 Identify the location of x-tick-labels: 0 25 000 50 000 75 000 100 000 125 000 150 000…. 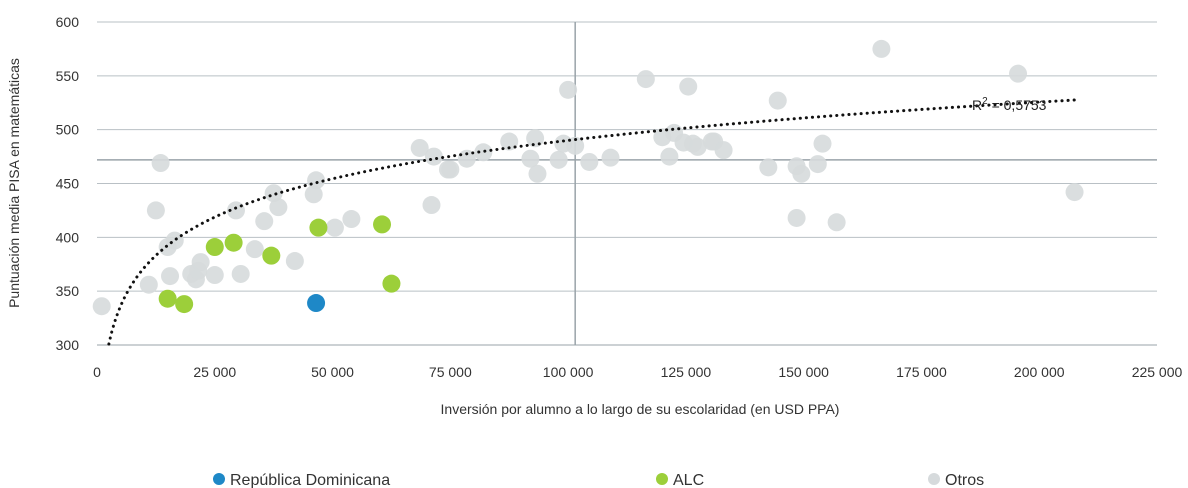
(637, 372).